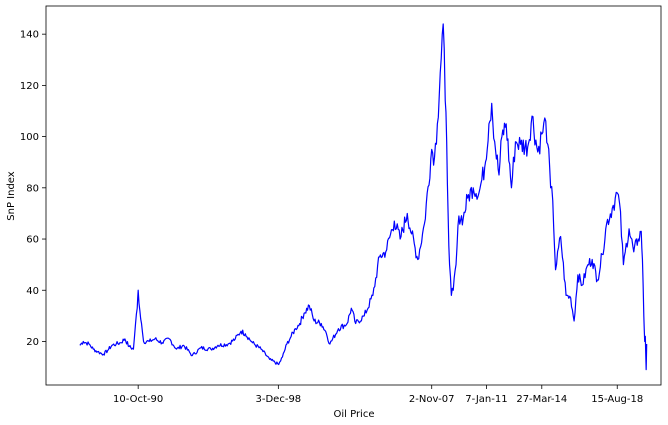  Describe the element at coordinates (11, 196) in the screenshot. I see `y-axis-label: SnP Index` at that location.